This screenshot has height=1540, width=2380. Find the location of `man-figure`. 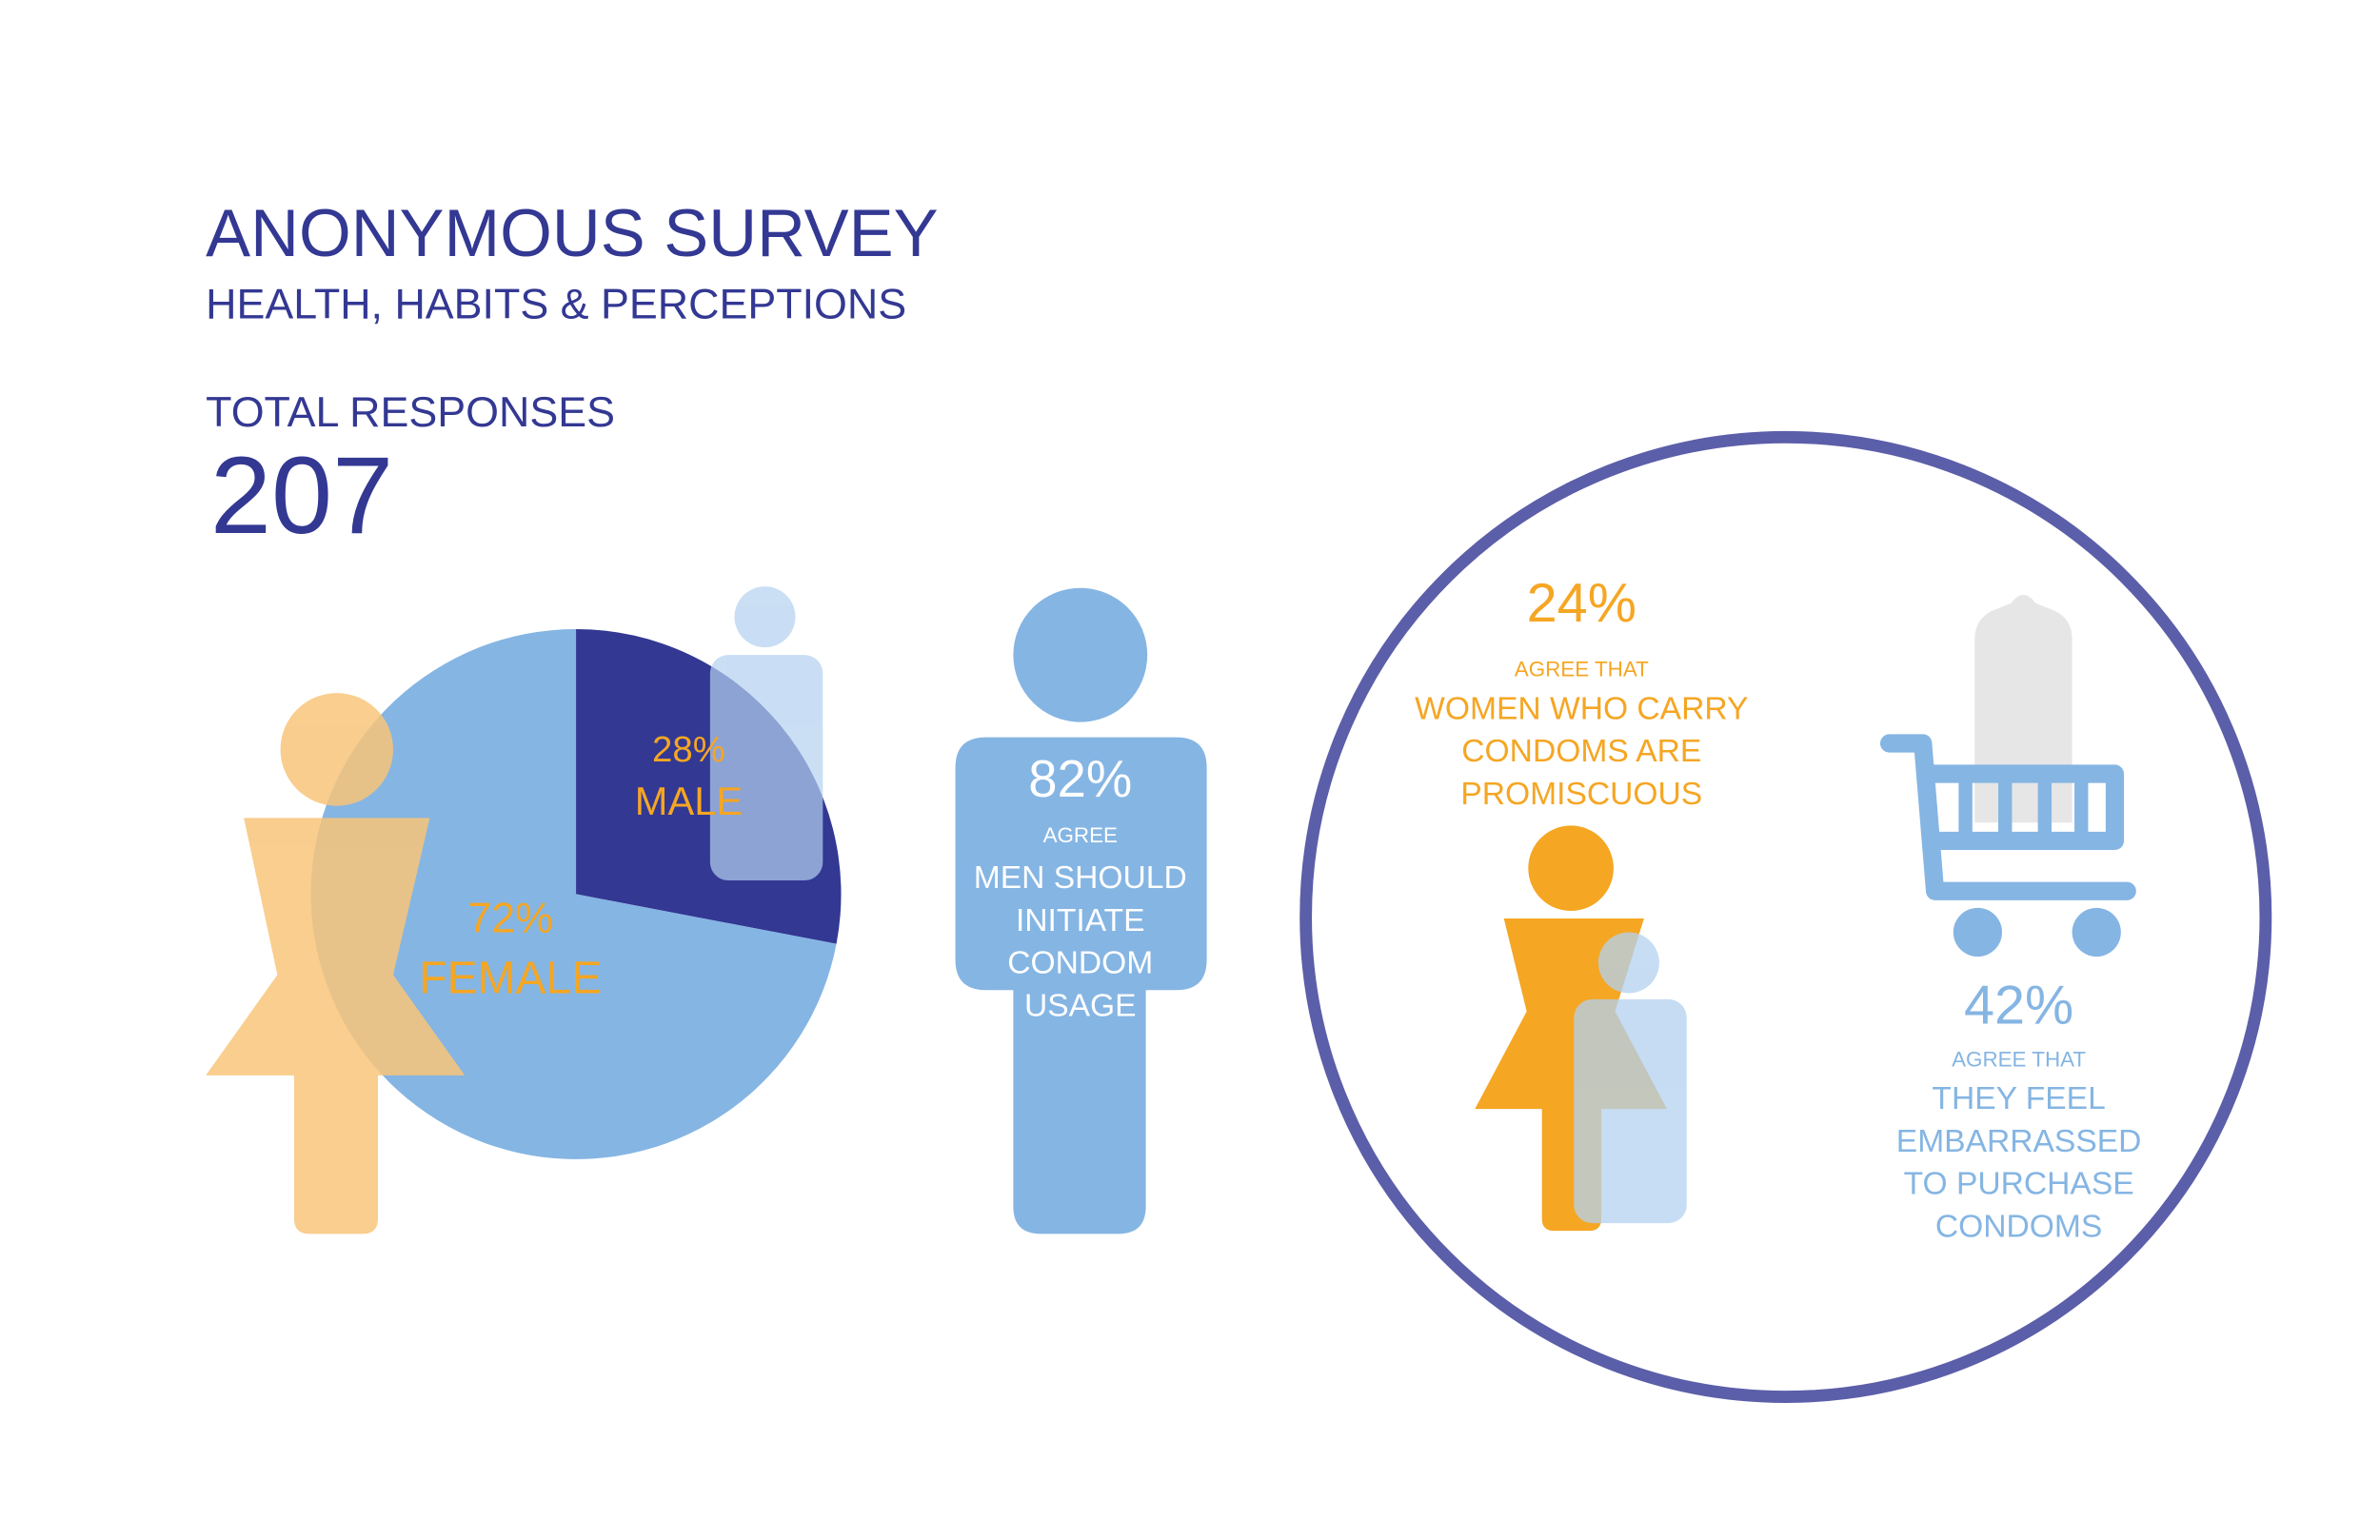

man-figure is located at coordinates (1081, 910).